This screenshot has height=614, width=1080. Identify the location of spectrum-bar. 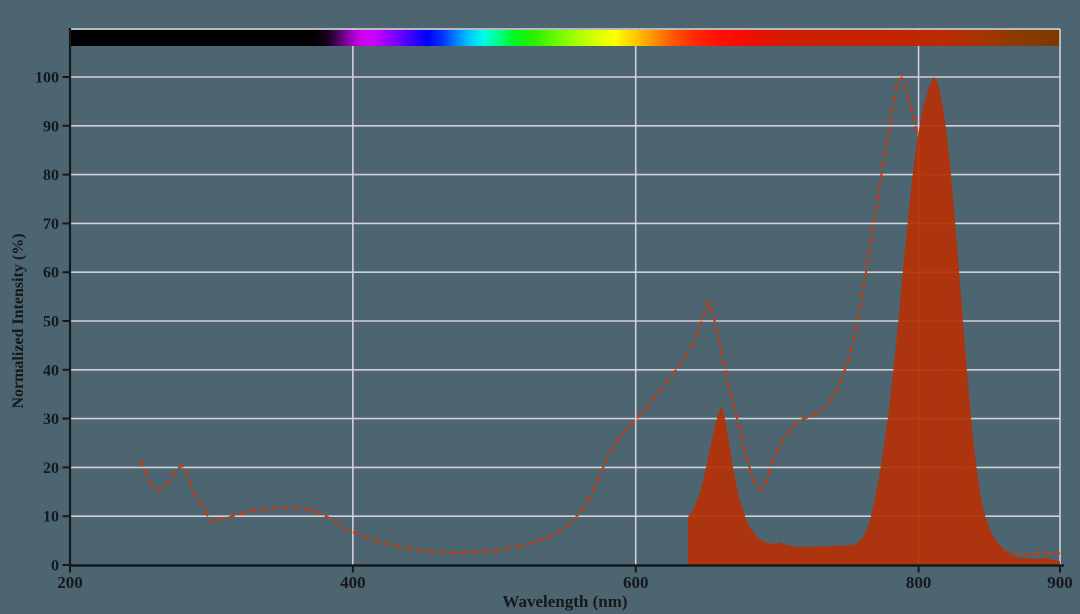
(564, 38).